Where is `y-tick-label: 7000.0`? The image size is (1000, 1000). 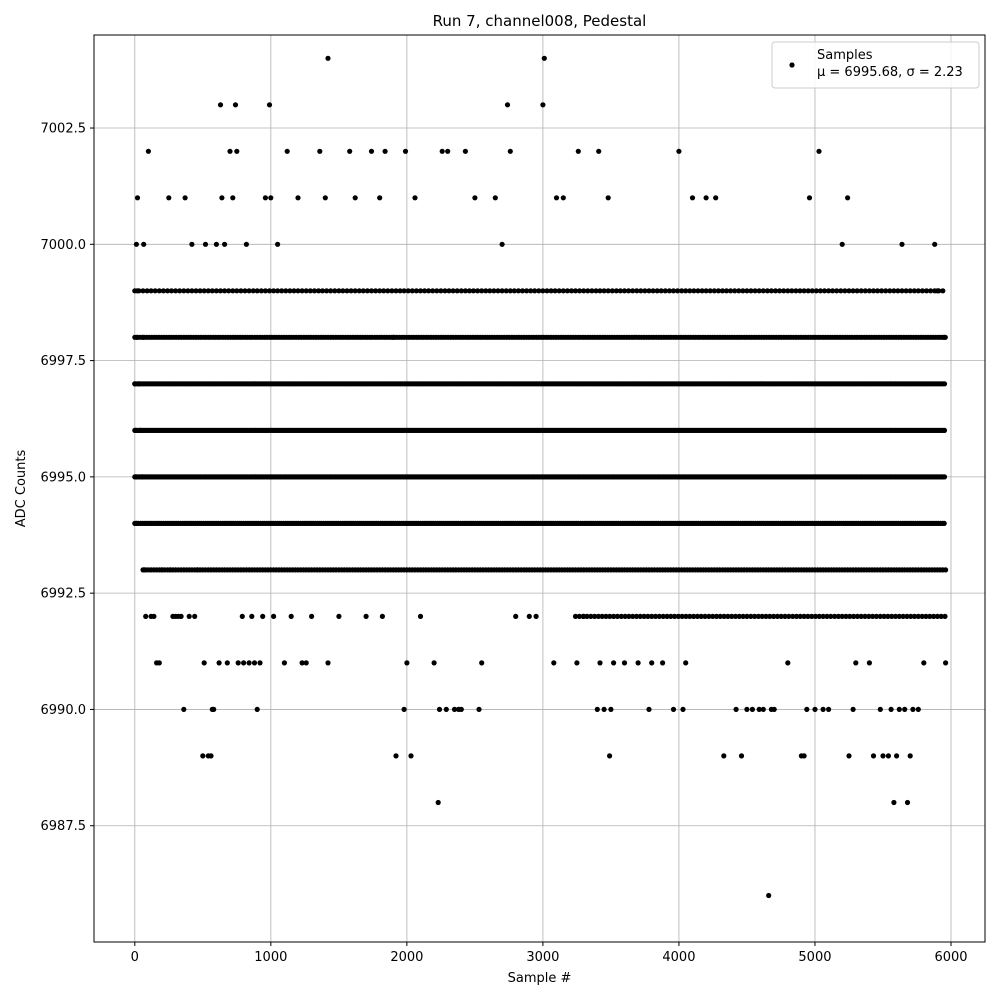
y-tick-label: 7000.0 is located at coordinates (64, 245).